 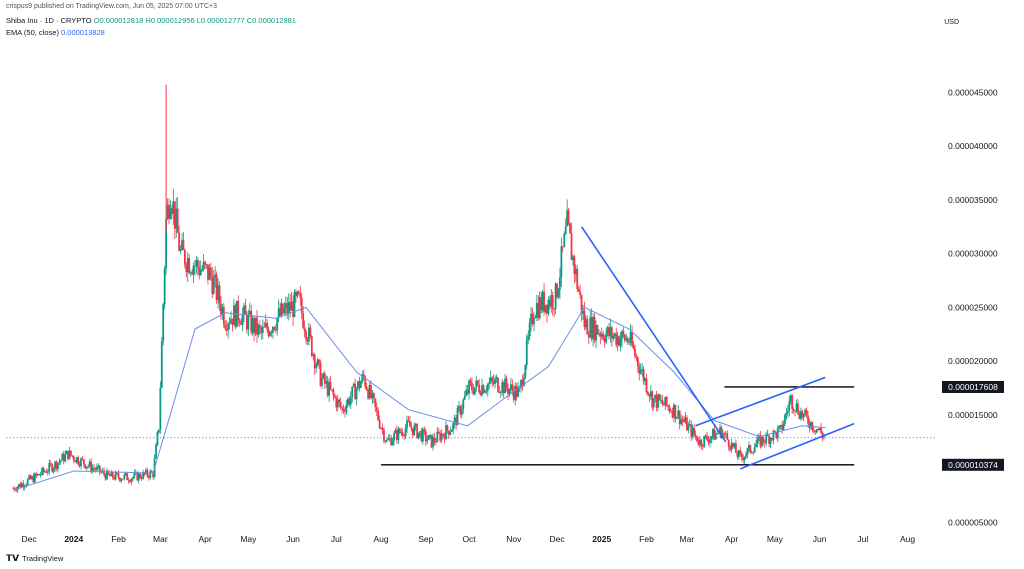 I want to click on time-tick-label: Dec, so click(x=557, y=539).